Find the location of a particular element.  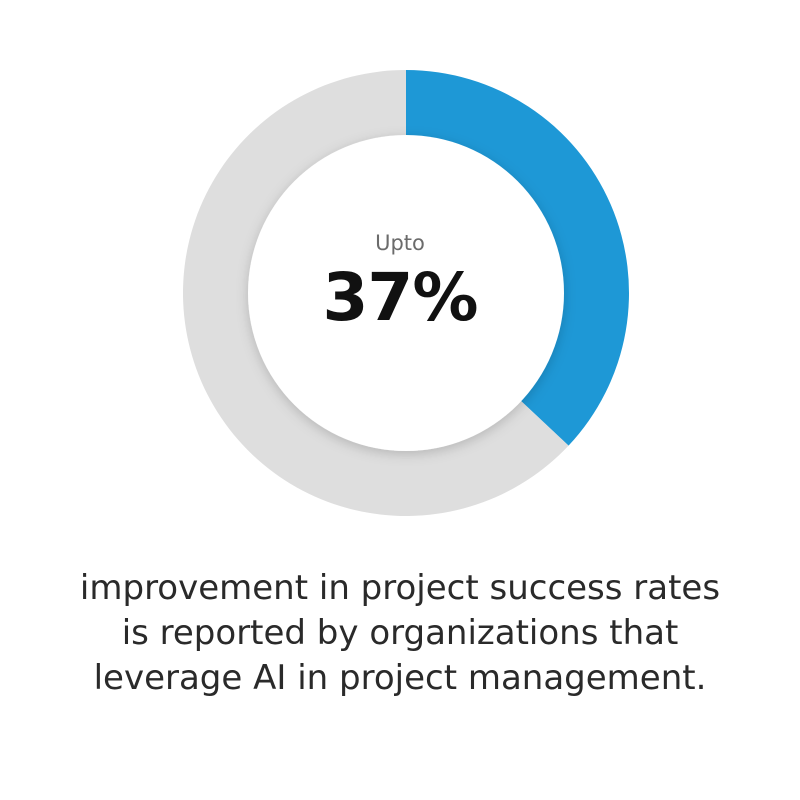

caption-line-1: improvement in project success rates is located at coordinates (400, 588).